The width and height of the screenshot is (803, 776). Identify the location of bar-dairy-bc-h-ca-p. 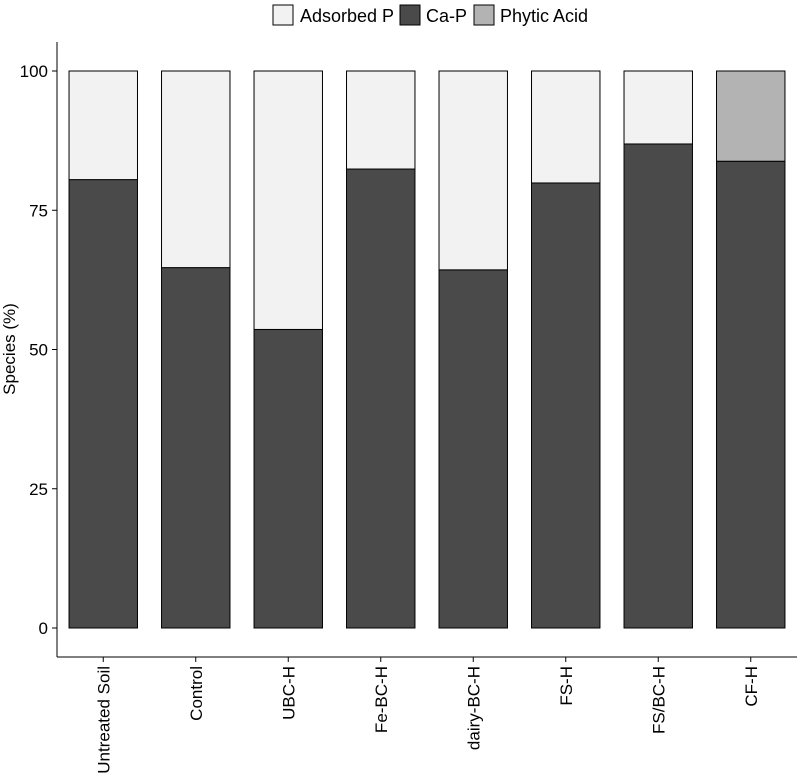
(473, 449).